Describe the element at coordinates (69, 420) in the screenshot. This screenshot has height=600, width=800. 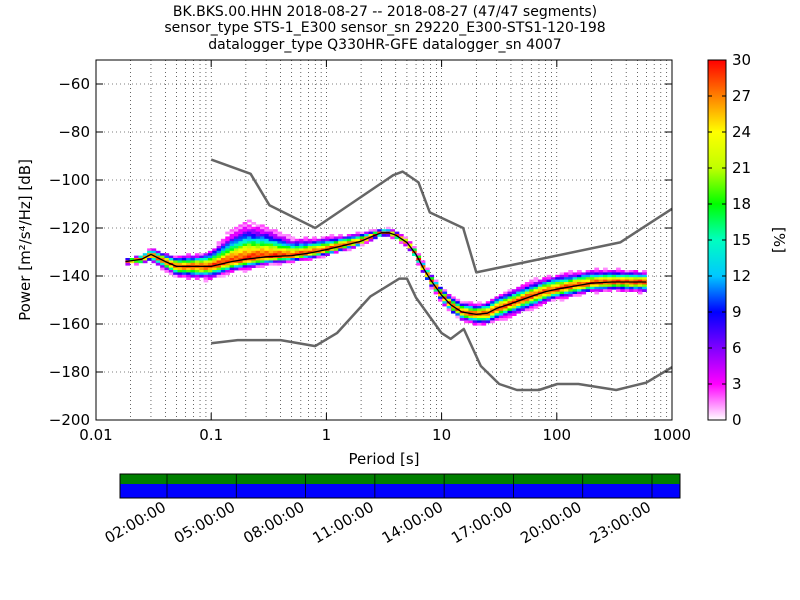
I see `y-tick-label: −200` at that location.